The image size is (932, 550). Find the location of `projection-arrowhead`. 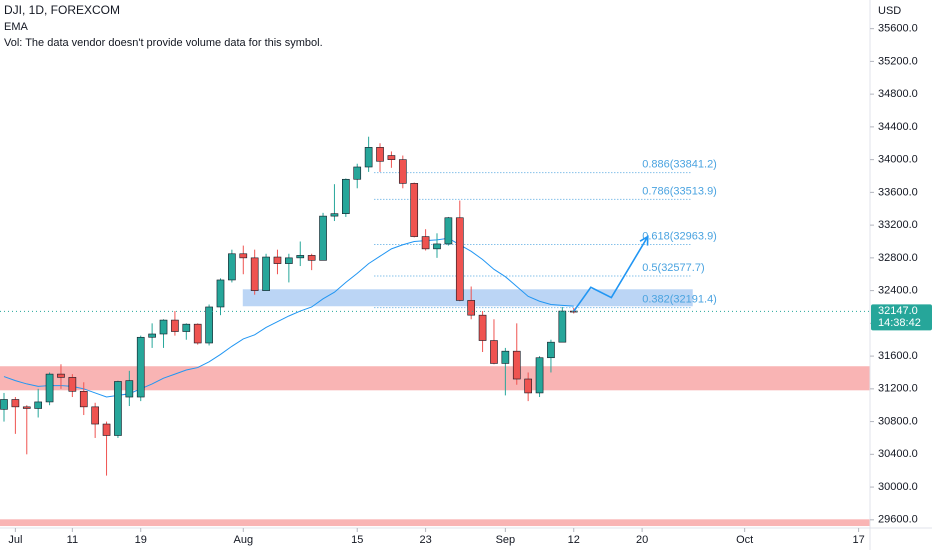

projection-arrowhead is located at coordinates (644, 240).